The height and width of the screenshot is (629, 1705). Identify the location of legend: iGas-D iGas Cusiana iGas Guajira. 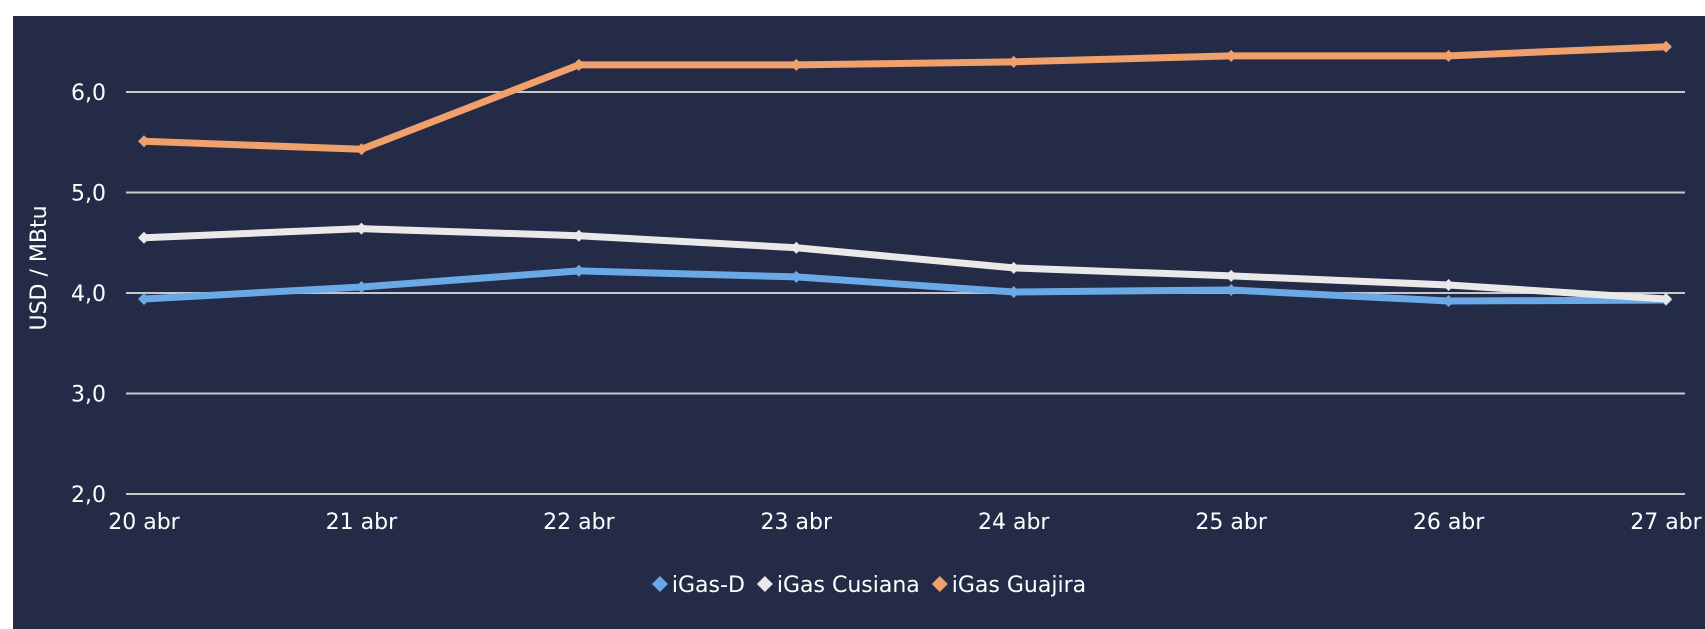
(868, 585).